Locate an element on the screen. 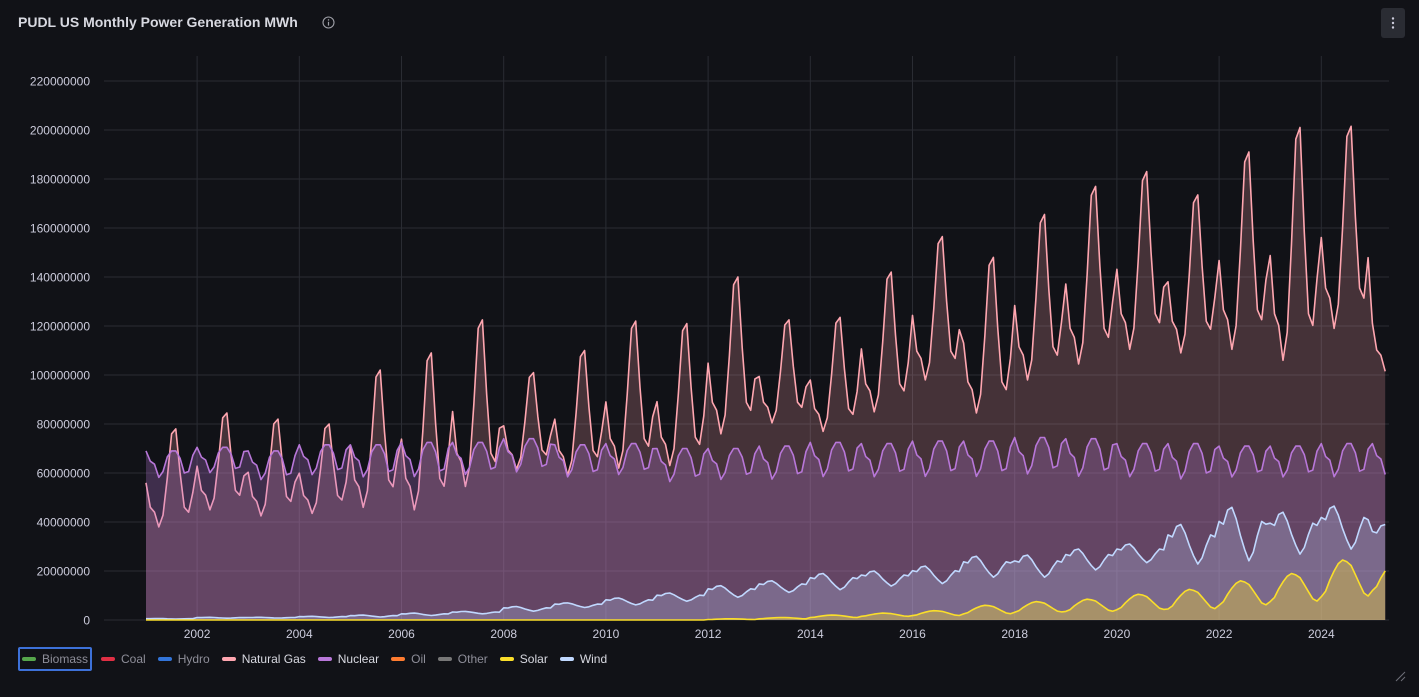  x-tick-label: 2006 is located at coordinates (401, 634).